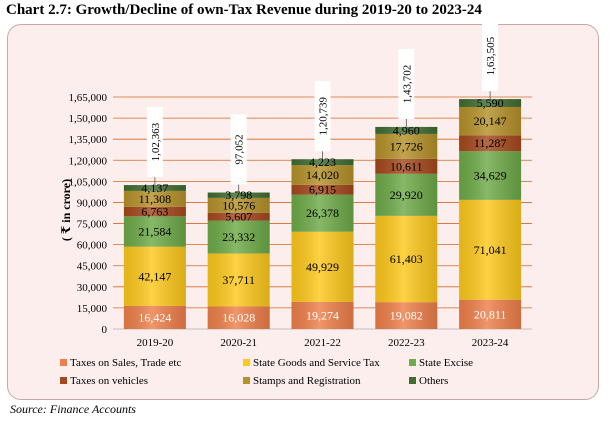  I want to click on data-label: 19,082, so click(406, 316).